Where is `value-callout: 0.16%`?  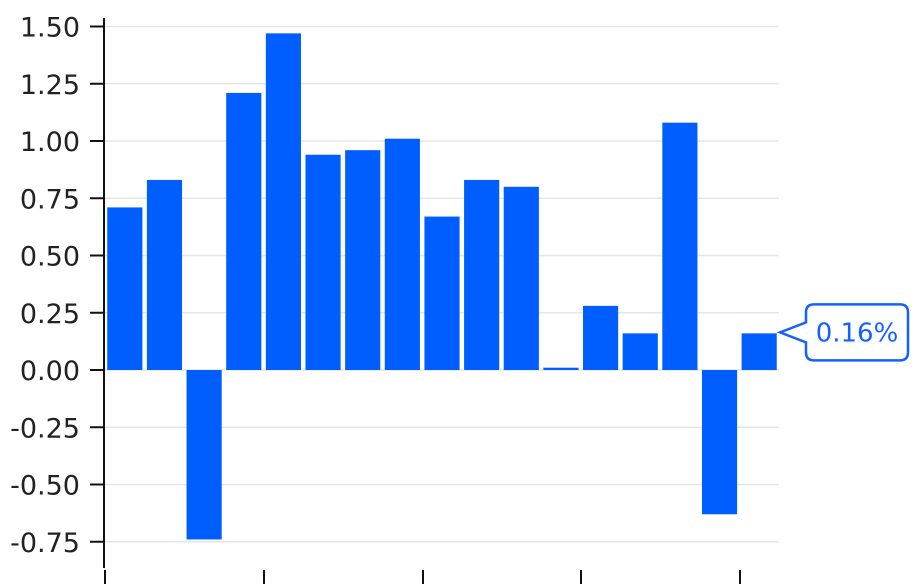 value-callout: 0.16% is located at coordinates (843, 332).